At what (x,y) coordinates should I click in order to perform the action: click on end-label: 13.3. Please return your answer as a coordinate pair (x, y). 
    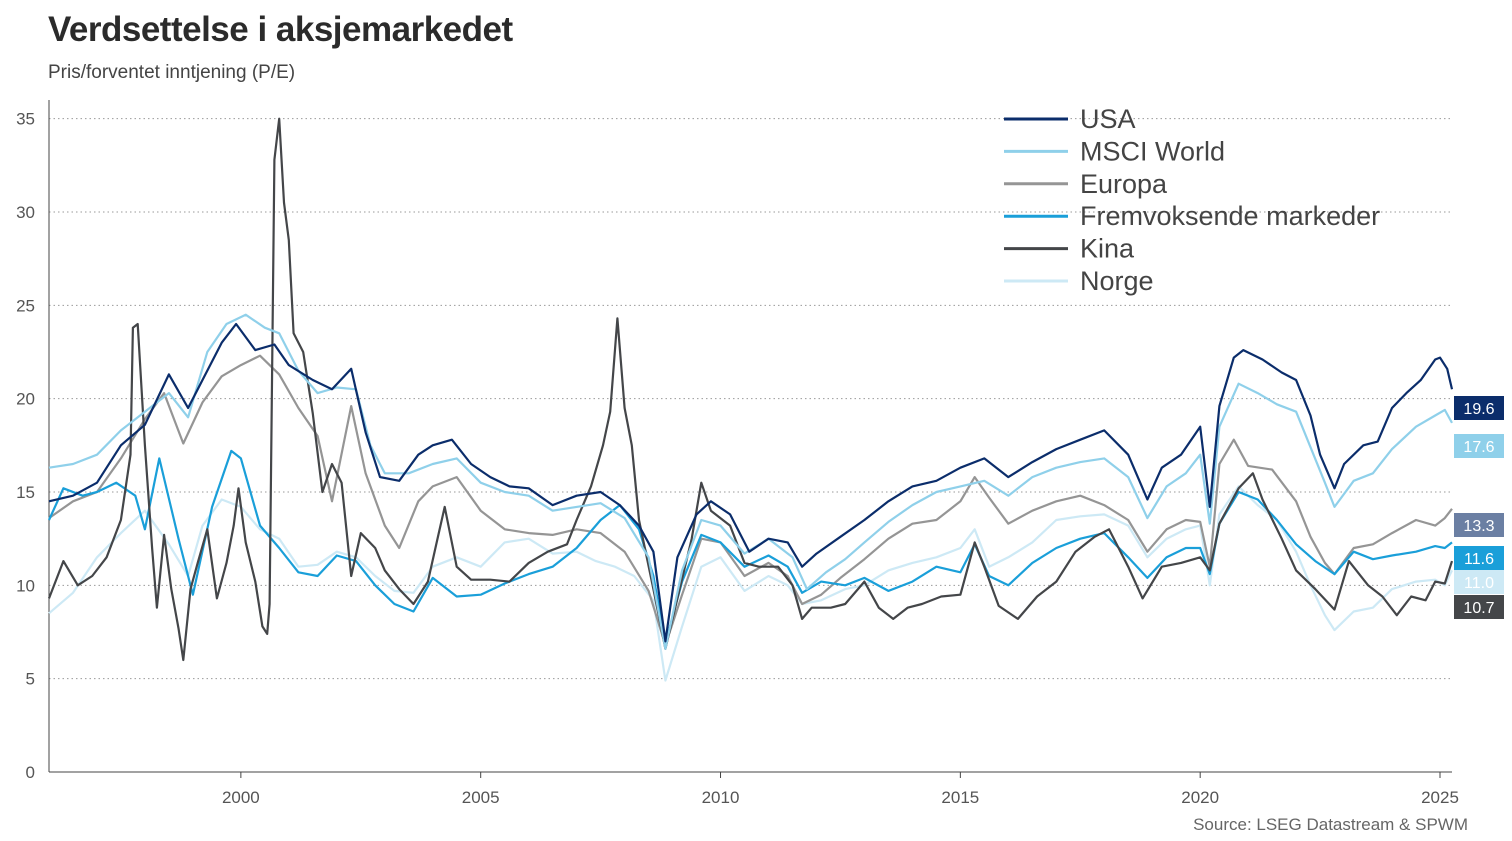
    Looking at the image, I should click on (1478, 526).